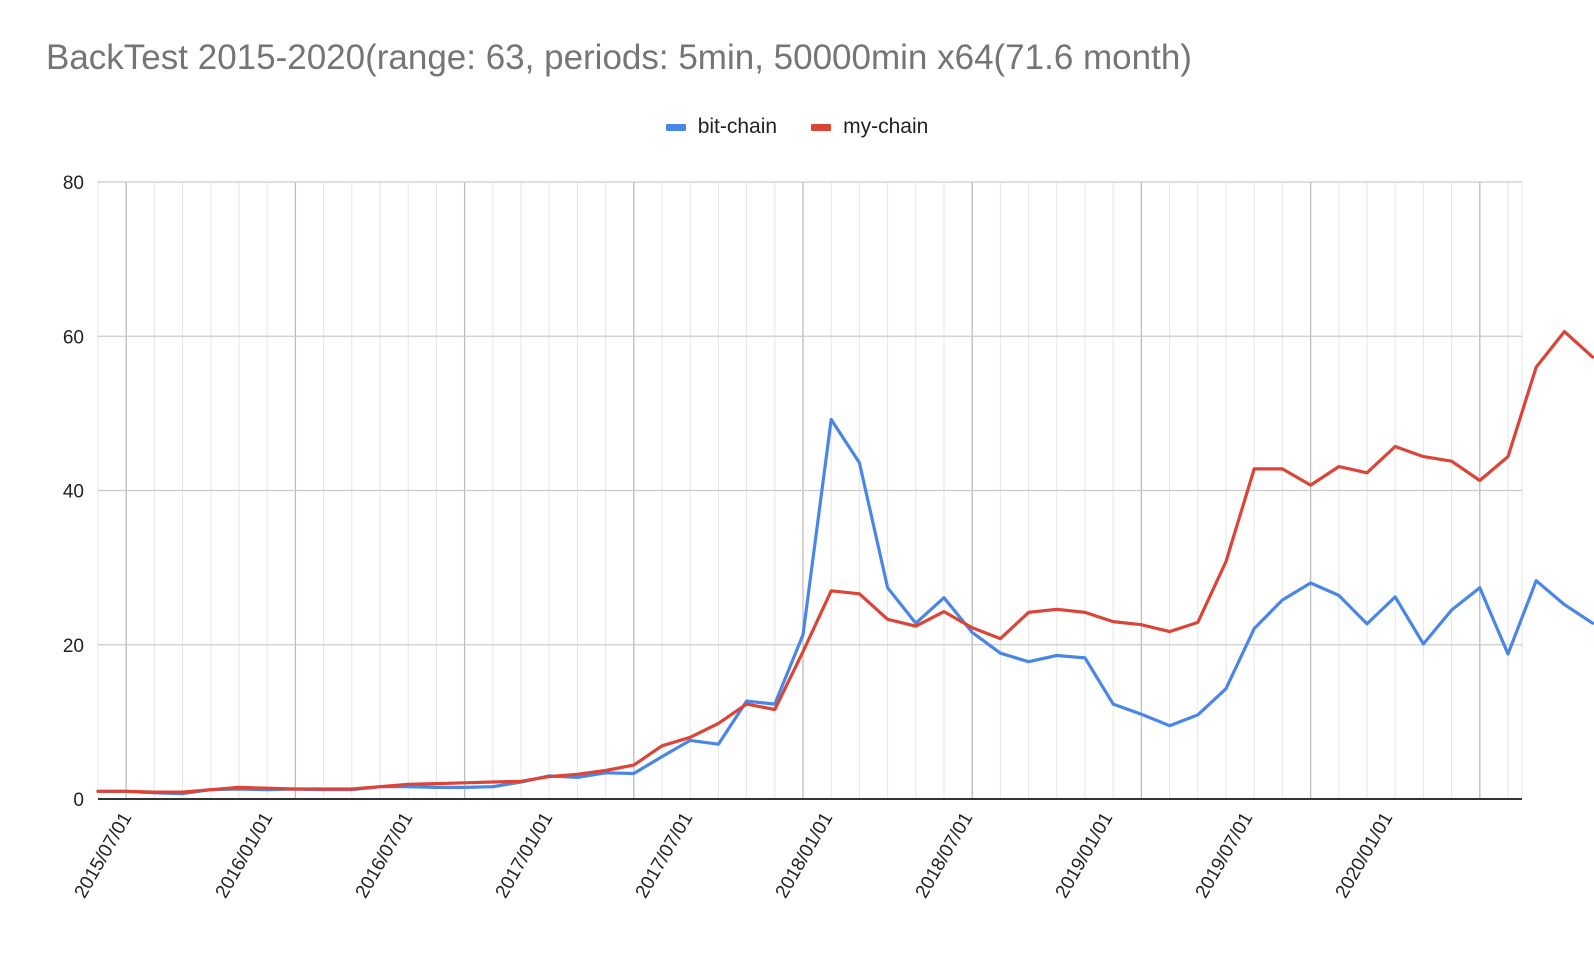 The width and height of the screenshot is (1594, 976). What do you see at coordinates (78, 800) in the screenshot?
I see `y-tick-label: 0` at bounding box center [78, 800].